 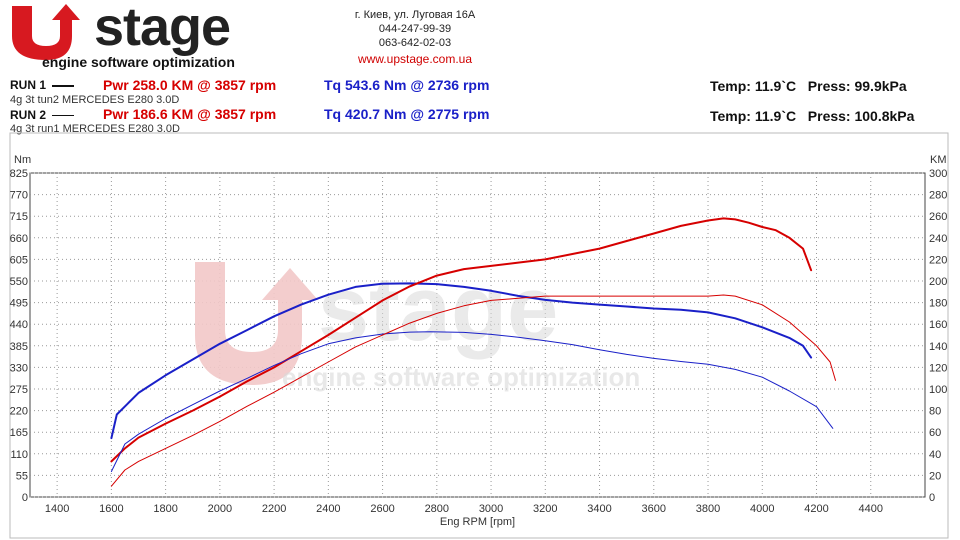 I want to click on upstage-logo: stage engine software optimization, so click(x=156, y=36).